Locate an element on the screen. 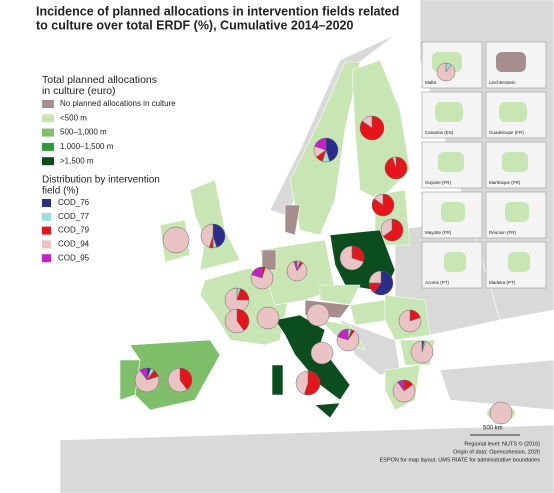  pie-legend-label: COD_95 is located at coordinates (74, 257).